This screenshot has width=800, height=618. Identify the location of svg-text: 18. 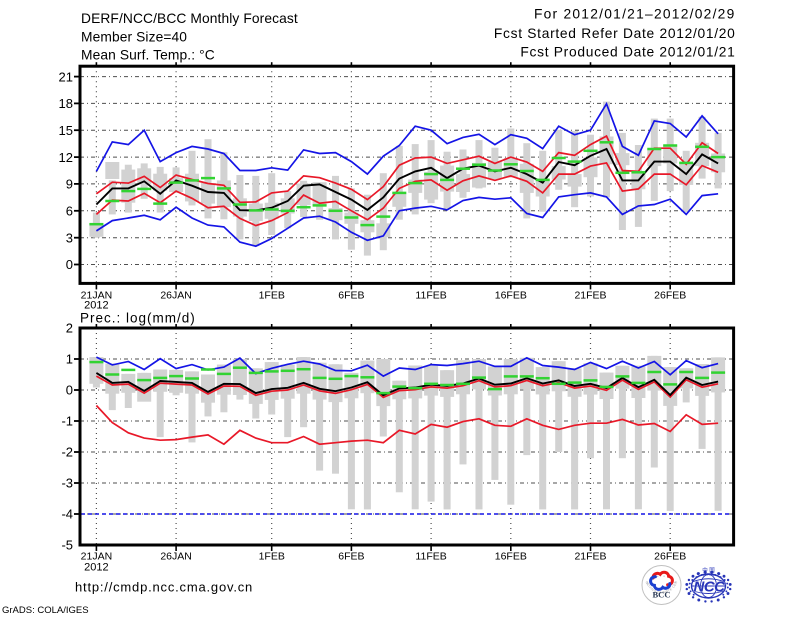
(66, 103).